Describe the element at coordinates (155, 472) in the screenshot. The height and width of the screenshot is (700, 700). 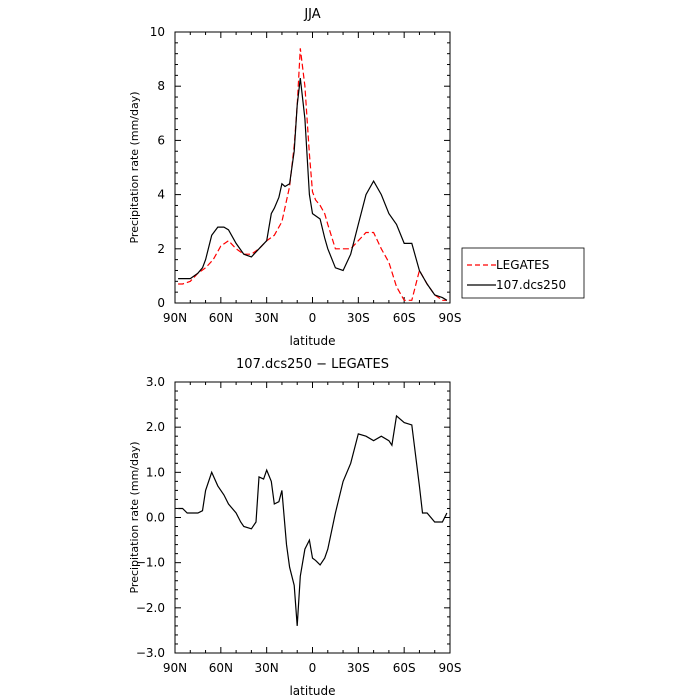
I see `y-tick-label: 1.0` at that location.